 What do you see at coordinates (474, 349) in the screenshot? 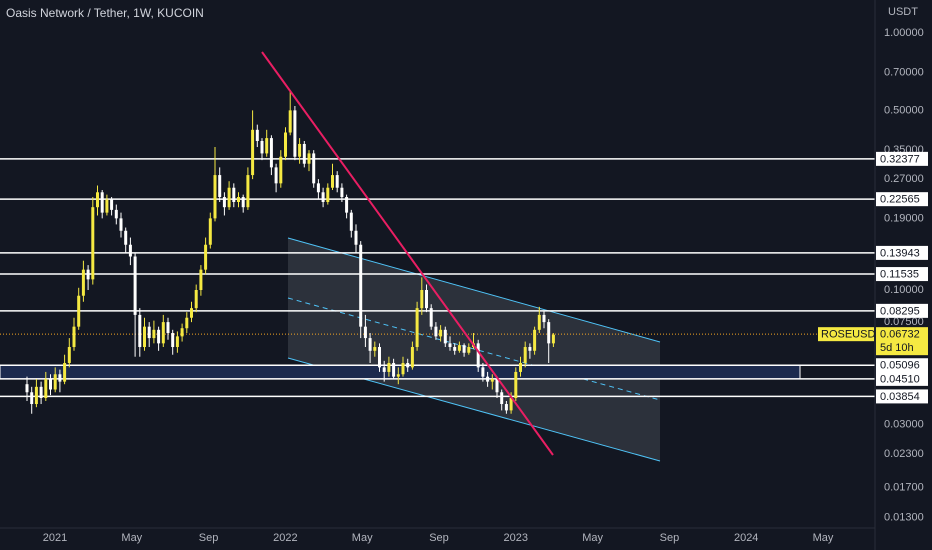
I see `channel-mid` at bounding box center [474, 349].